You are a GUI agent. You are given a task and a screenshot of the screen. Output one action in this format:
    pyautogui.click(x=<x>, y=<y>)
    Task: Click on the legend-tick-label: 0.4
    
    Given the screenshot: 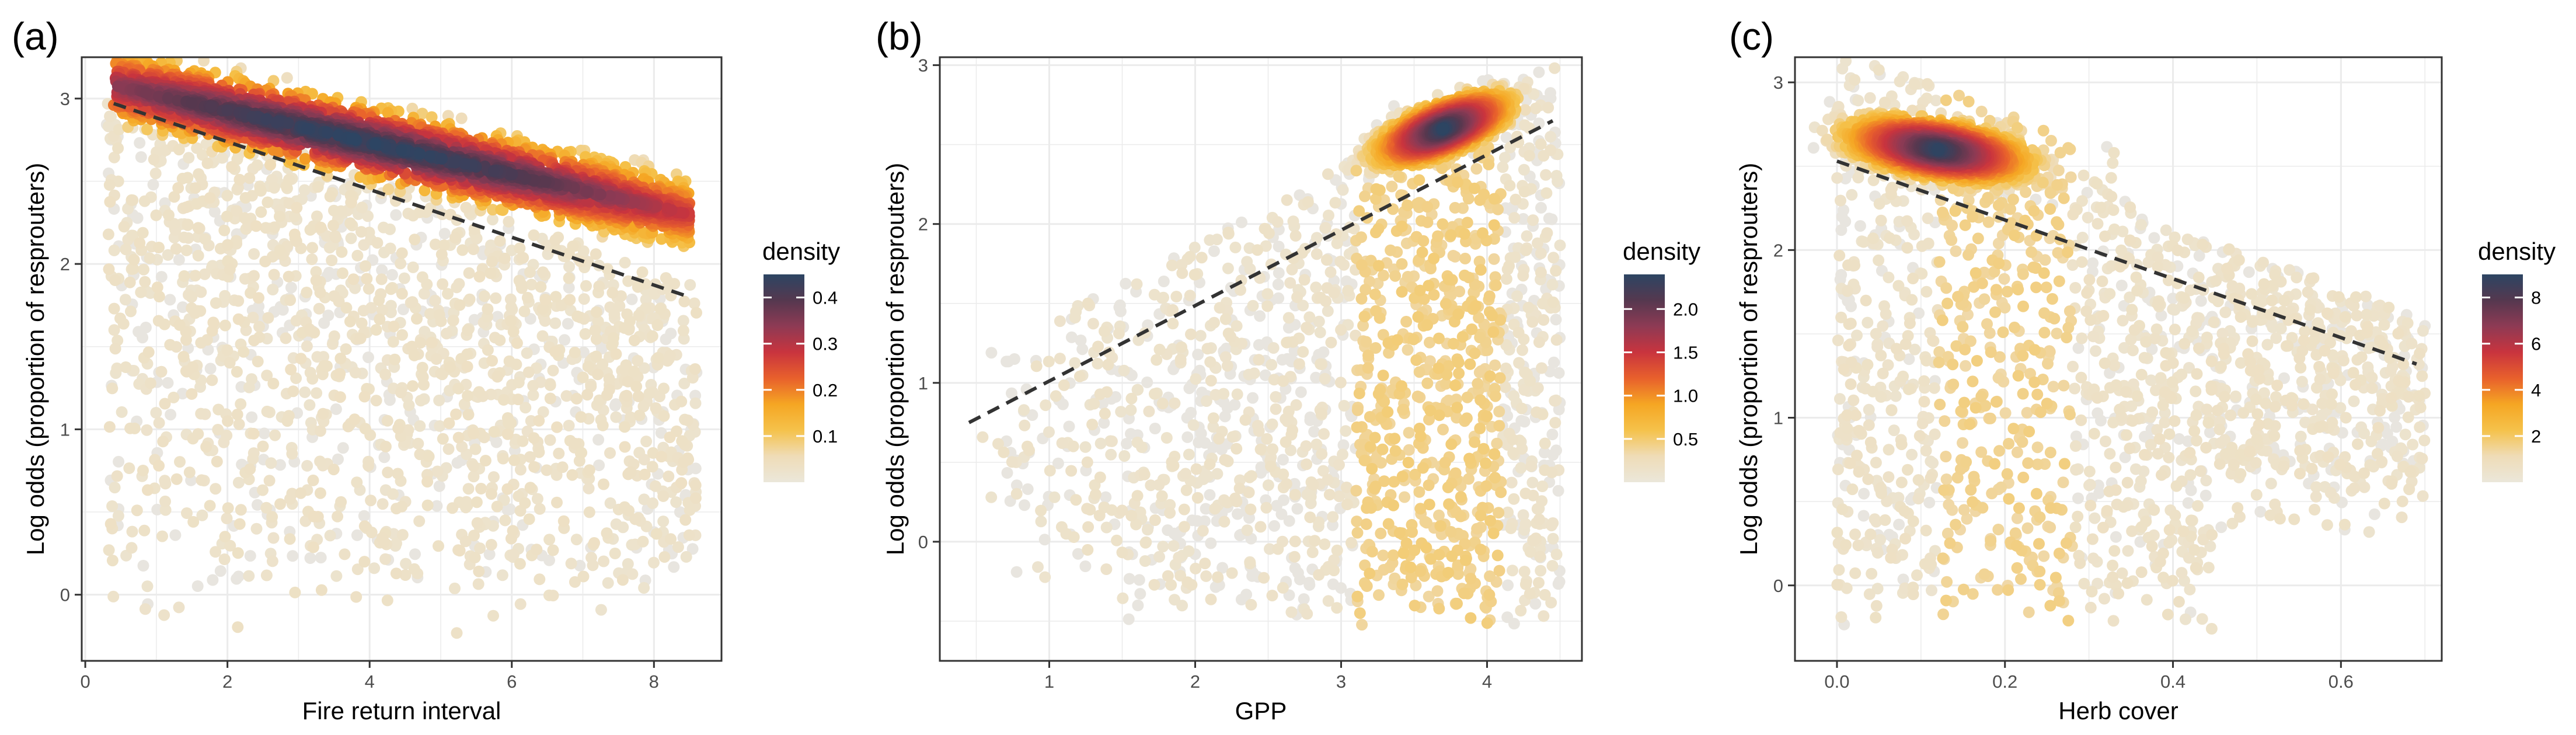 What is the action you would take?
    pyautogui.click(x=826, y=298)
    